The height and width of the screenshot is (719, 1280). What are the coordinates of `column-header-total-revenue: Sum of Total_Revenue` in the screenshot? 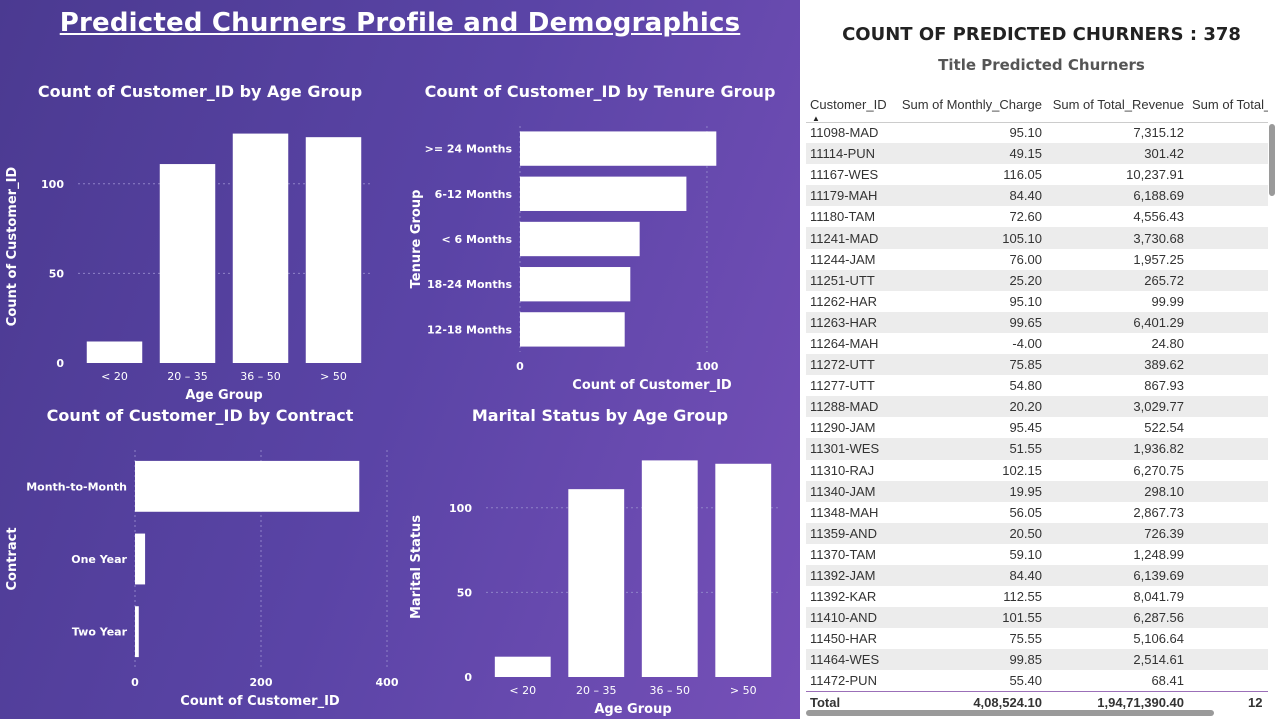 It's located at (1117, 106).